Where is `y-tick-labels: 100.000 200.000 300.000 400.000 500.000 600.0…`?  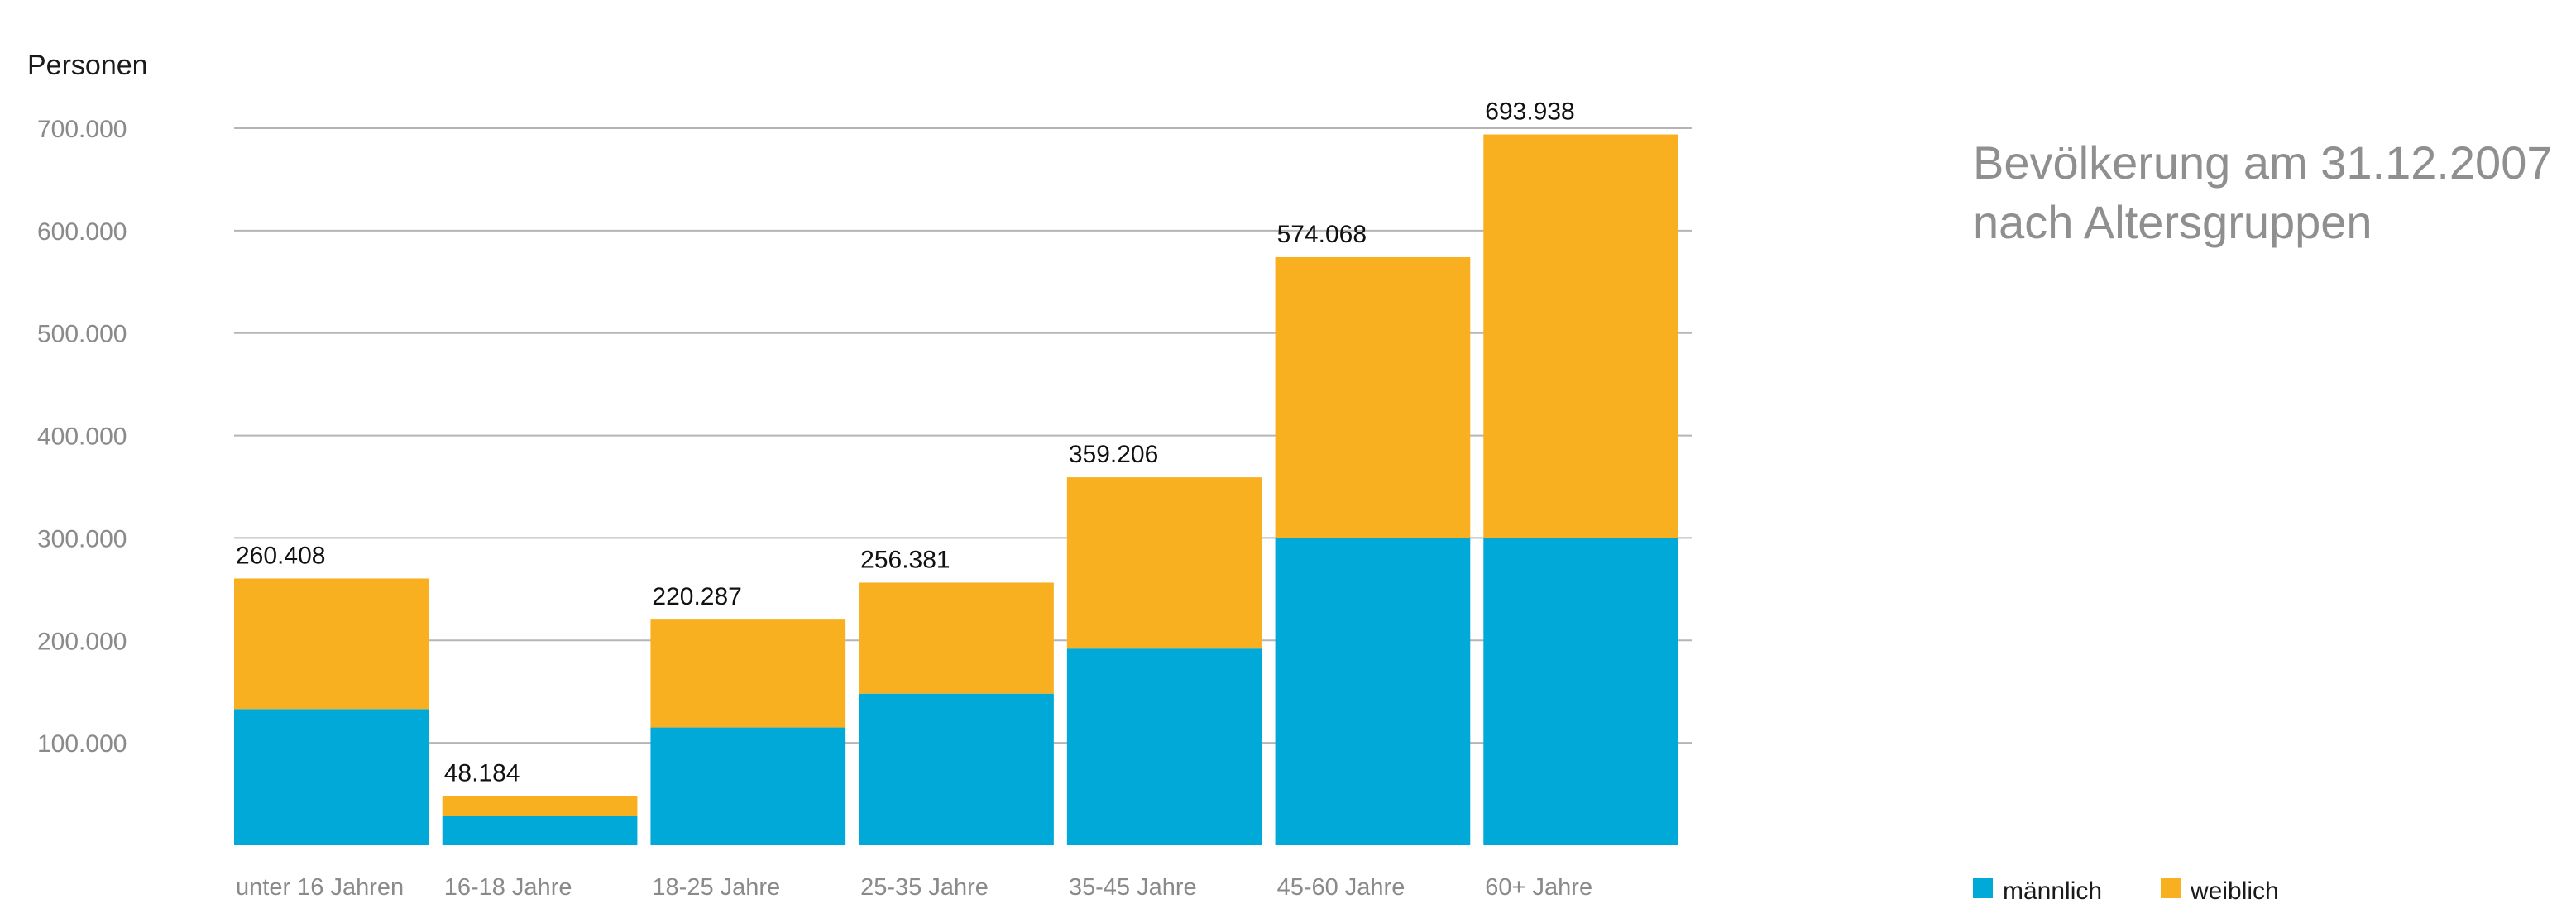
y-tick-labels: 100.000 200.000 300.000 400.000 500.000 600.0… is located at coordinates (82, 437).